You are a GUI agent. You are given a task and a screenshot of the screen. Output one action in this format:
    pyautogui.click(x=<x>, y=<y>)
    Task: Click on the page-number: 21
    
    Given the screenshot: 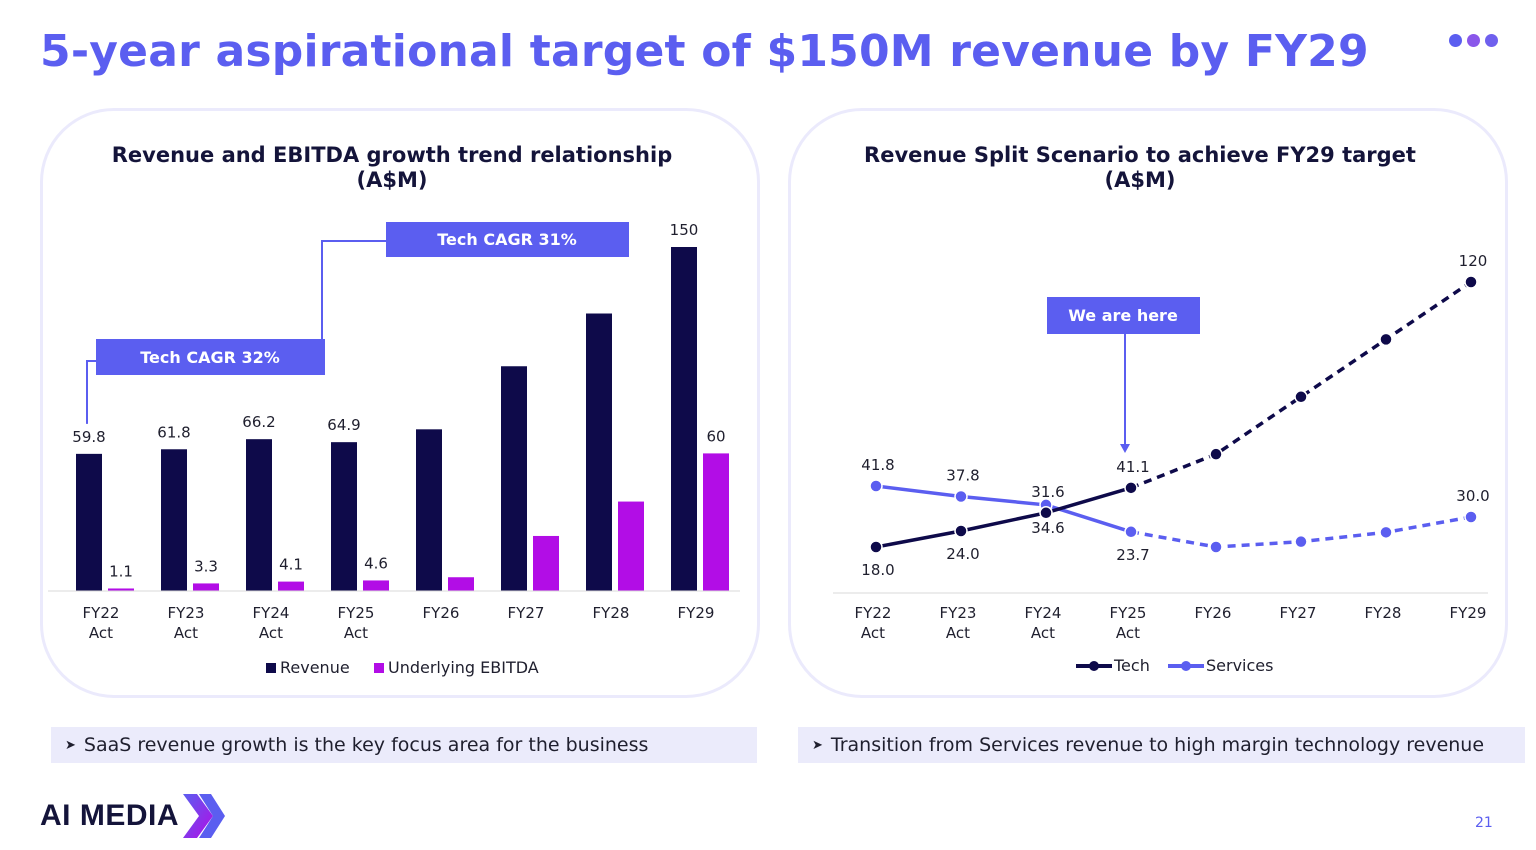 What is the action you would take?
    pyautogui.click(x=1484, y=823)
    